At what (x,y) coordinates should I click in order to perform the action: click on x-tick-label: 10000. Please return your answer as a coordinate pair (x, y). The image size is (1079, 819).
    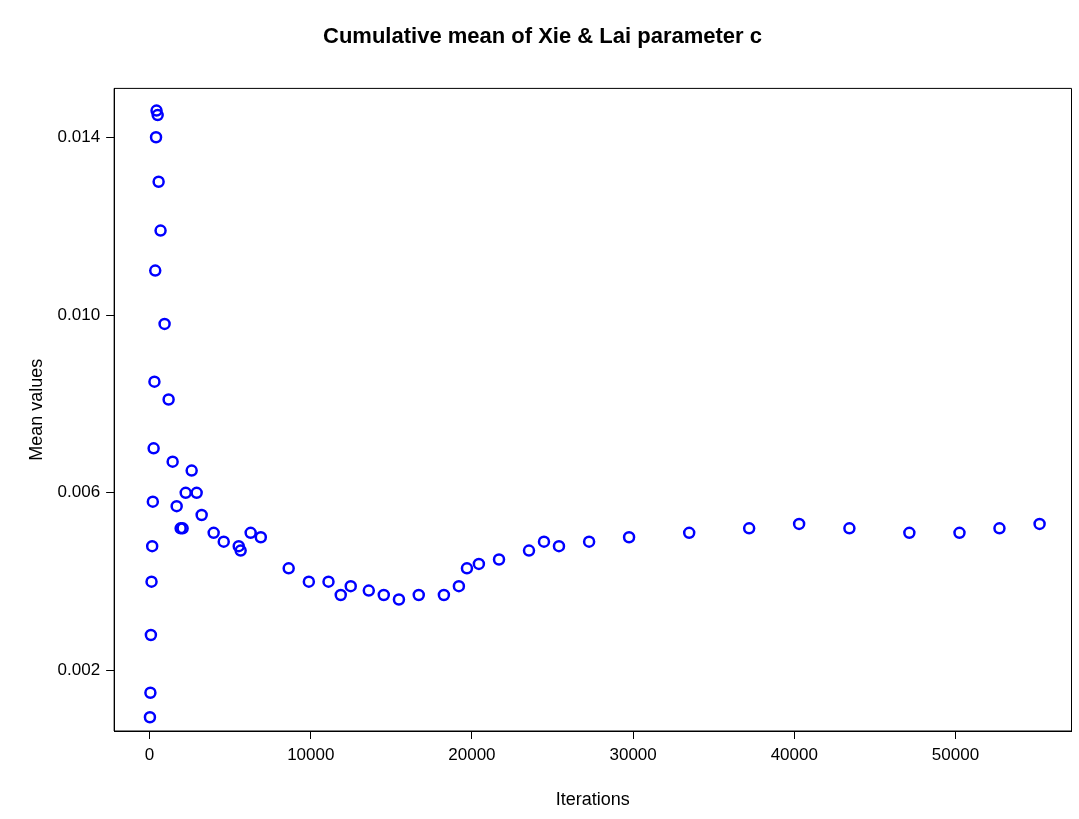
    Looking at the image, I should click on (311, 754).